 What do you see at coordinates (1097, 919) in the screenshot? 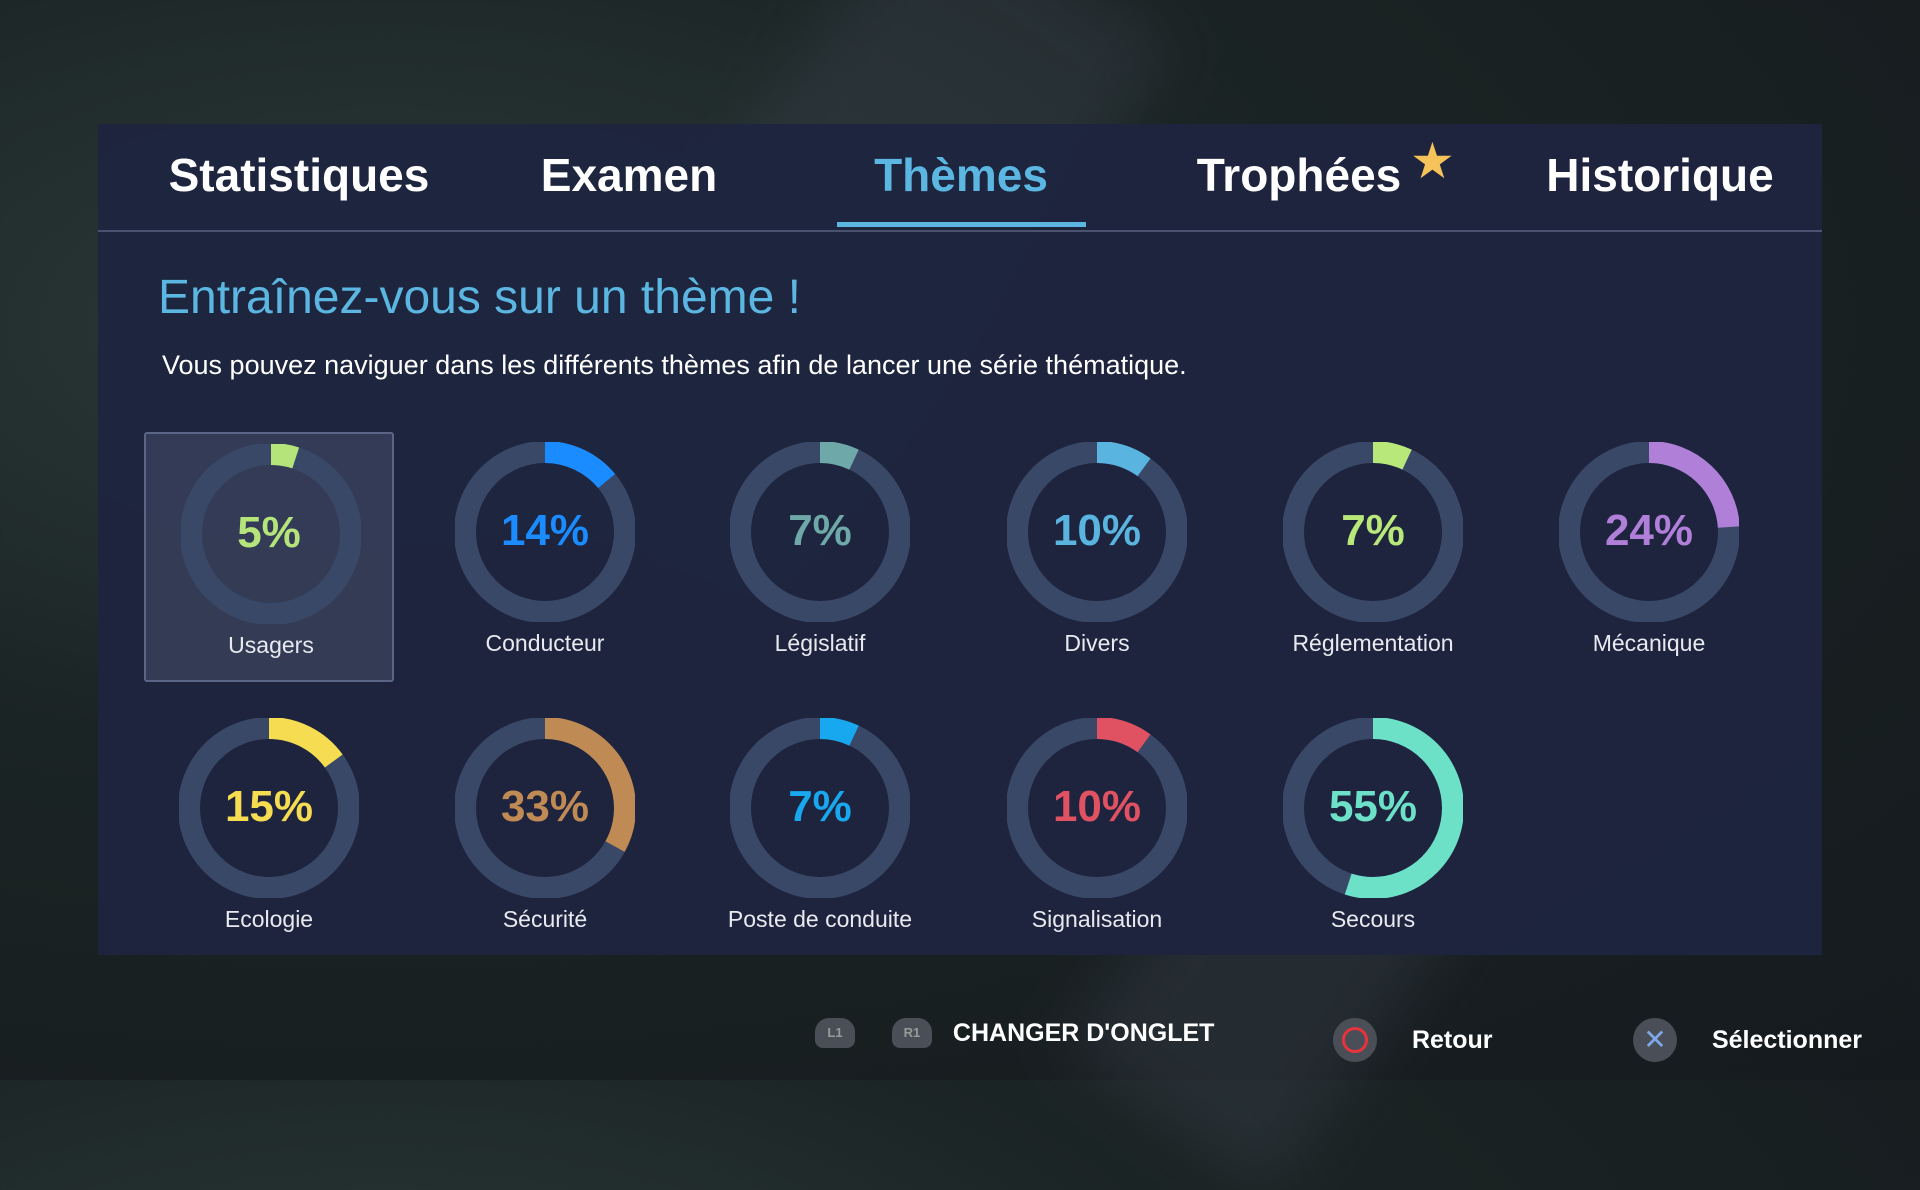
I see `theme-name: Signalisation` at bounding box center [1097, 919].